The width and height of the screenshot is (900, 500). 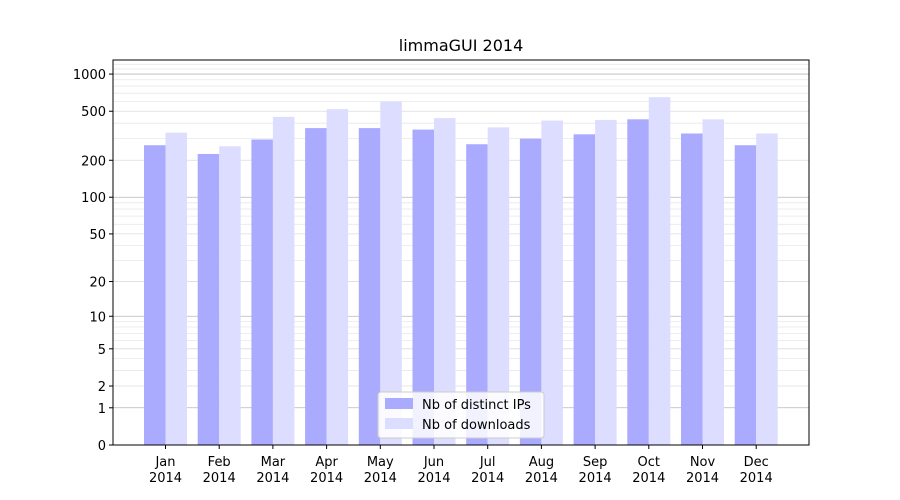 I want to click on y-tick-label: 100, so click(x=93, y=198).